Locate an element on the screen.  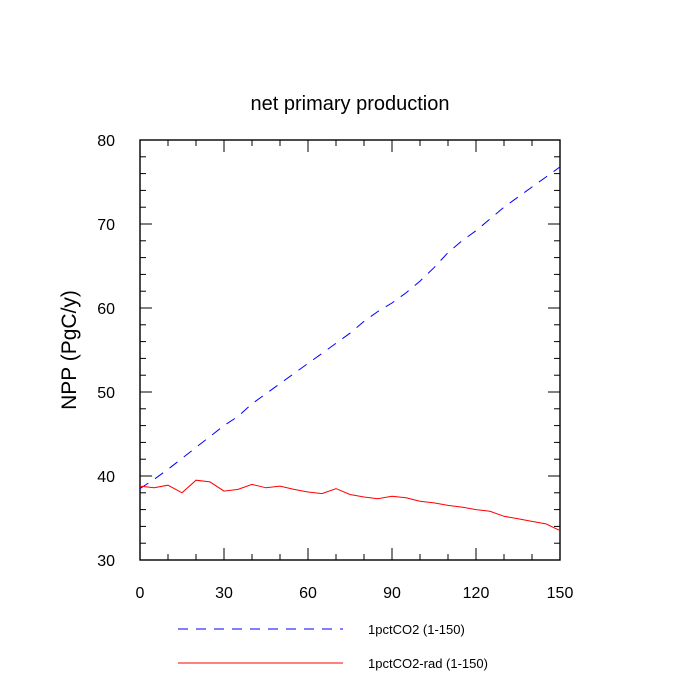
legend-label-1pctco2: 1pctCO2 (1-150) is located at coordinates (416, 629).